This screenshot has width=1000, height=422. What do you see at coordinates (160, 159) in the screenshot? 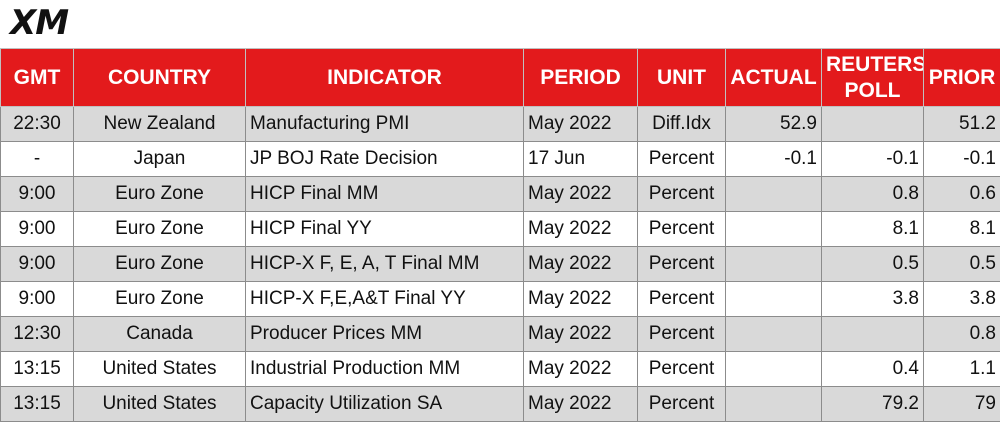
I see `cell-country: Japan` at bounding box center [160, 159].